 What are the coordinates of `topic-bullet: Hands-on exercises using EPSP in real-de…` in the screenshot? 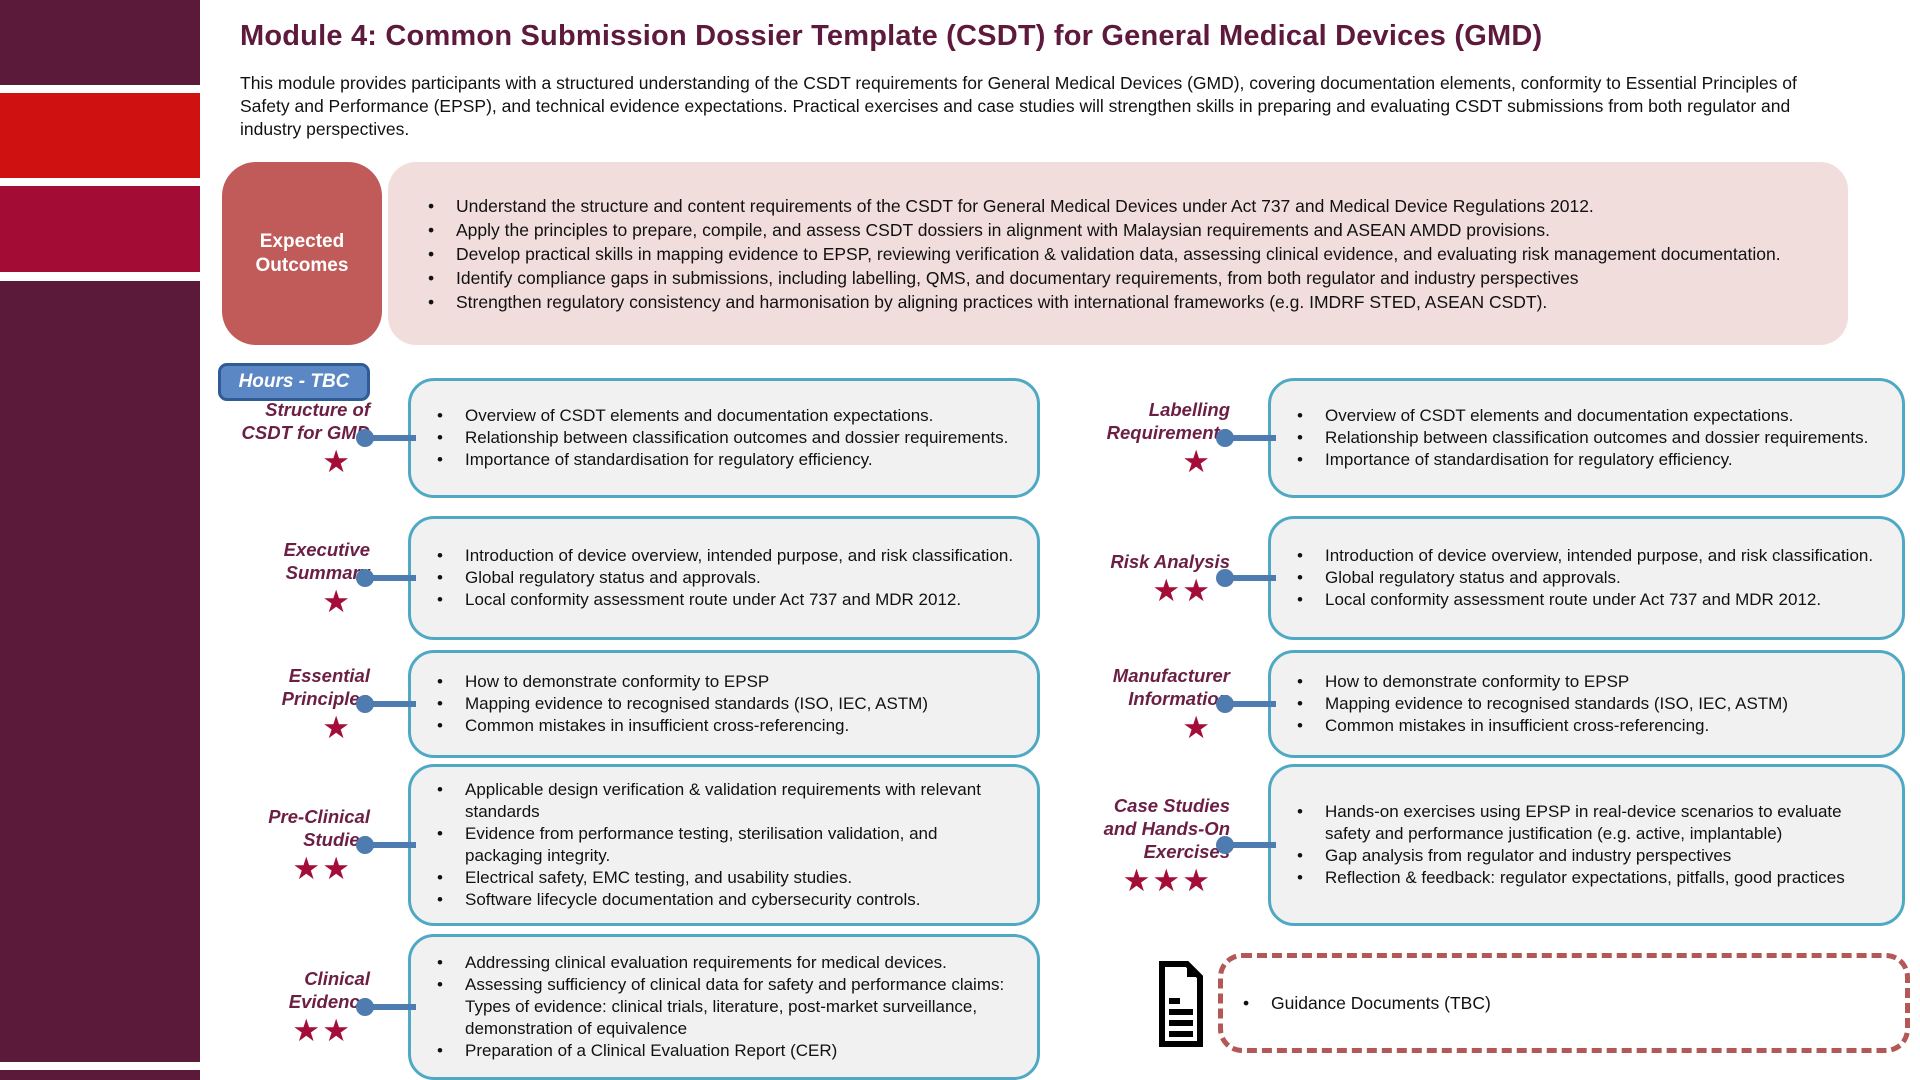 It's located at (1584, 823).